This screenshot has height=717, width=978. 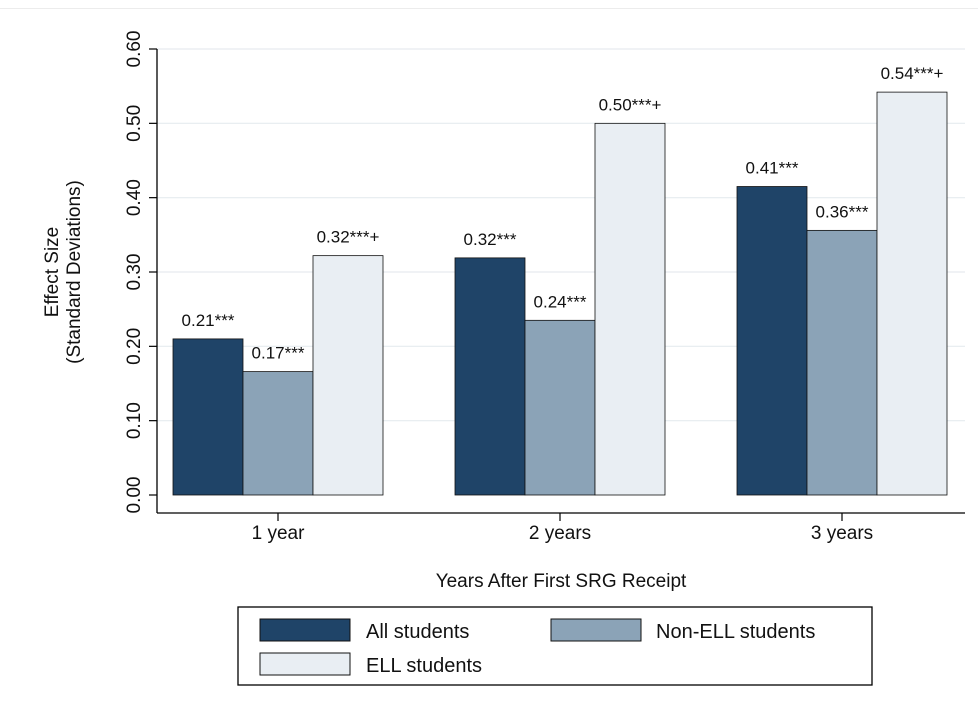 What do you see at coordinates (842, 533) in the screenshot?
I see `x-category-label: 3 years` at bounding box center [842, 533].